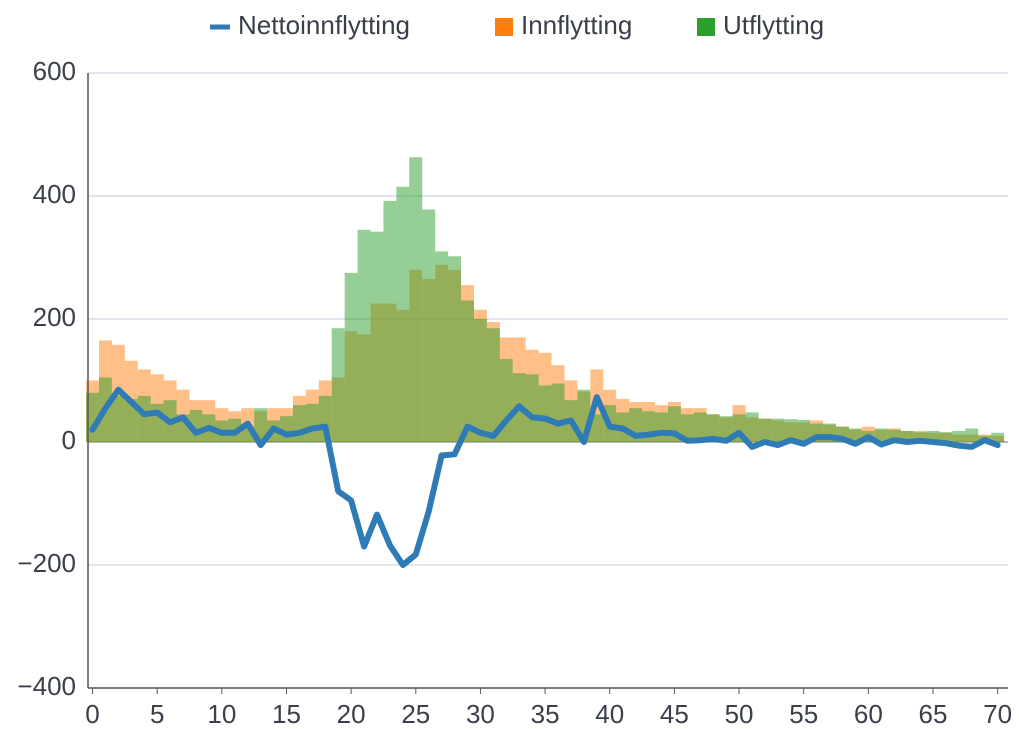  I want to click on x-tick-label: 25, so click(415, 714).